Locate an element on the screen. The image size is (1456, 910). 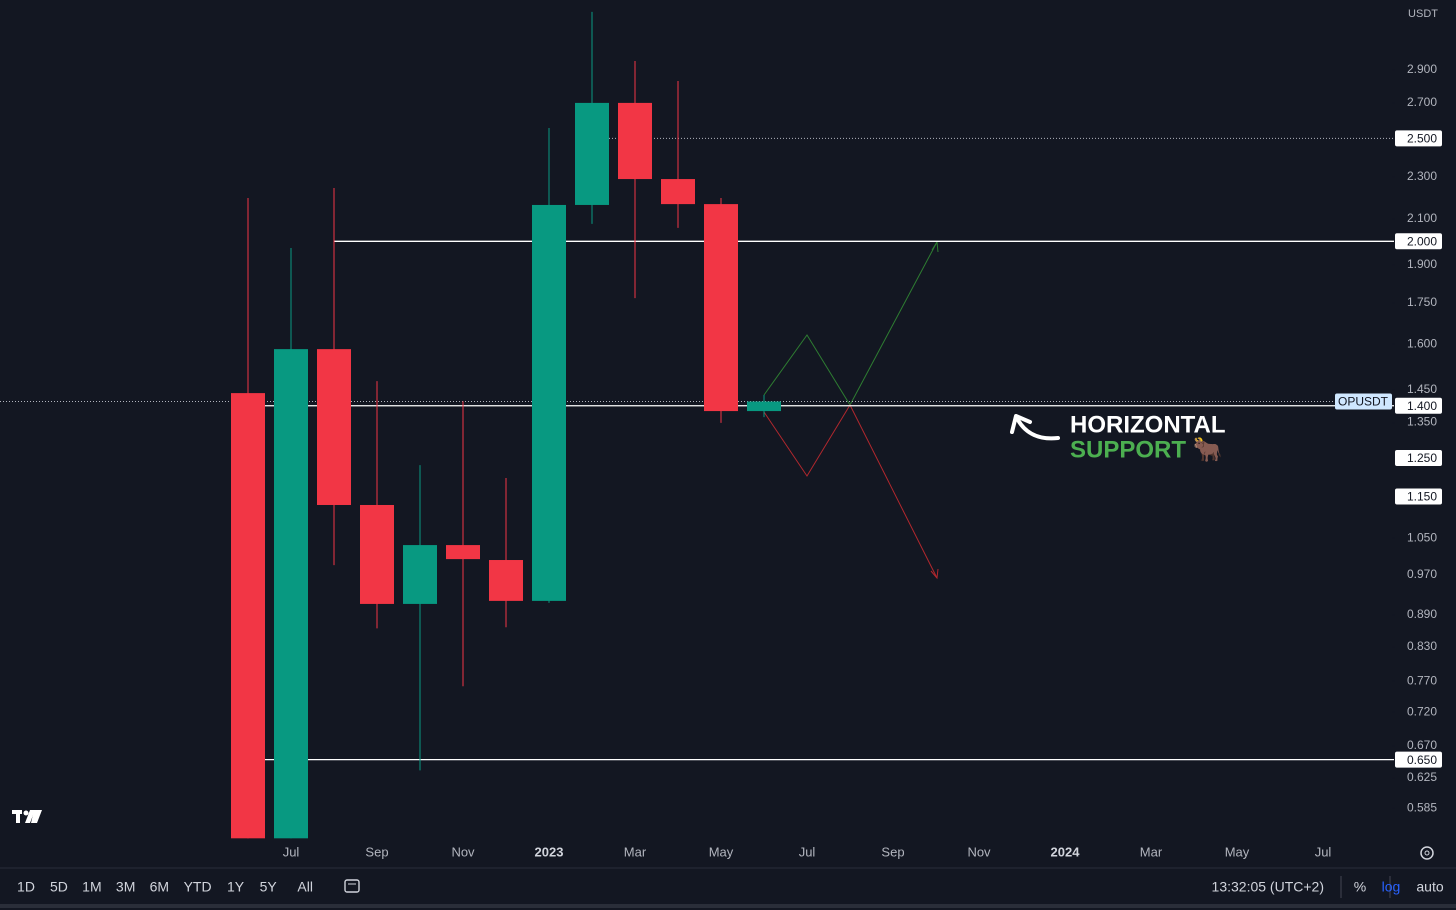
y-tick-label: 2.700 is located at coordinates (1422, 102).